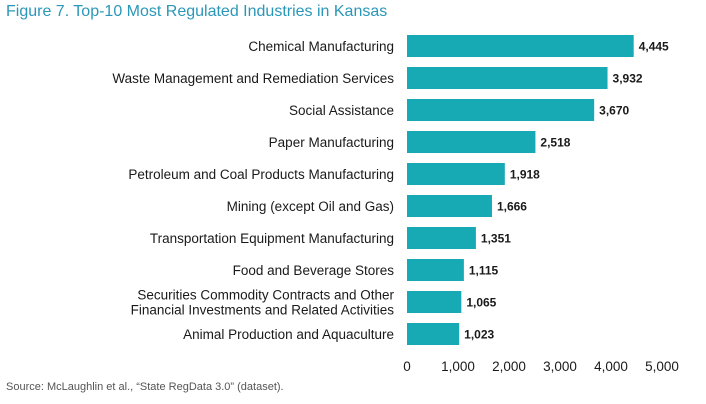 This screenshot has height=404, width=706. Describe the element at coordinates (614, 111) in the screenshot. I see `value-label-3: 3,670` at that location.